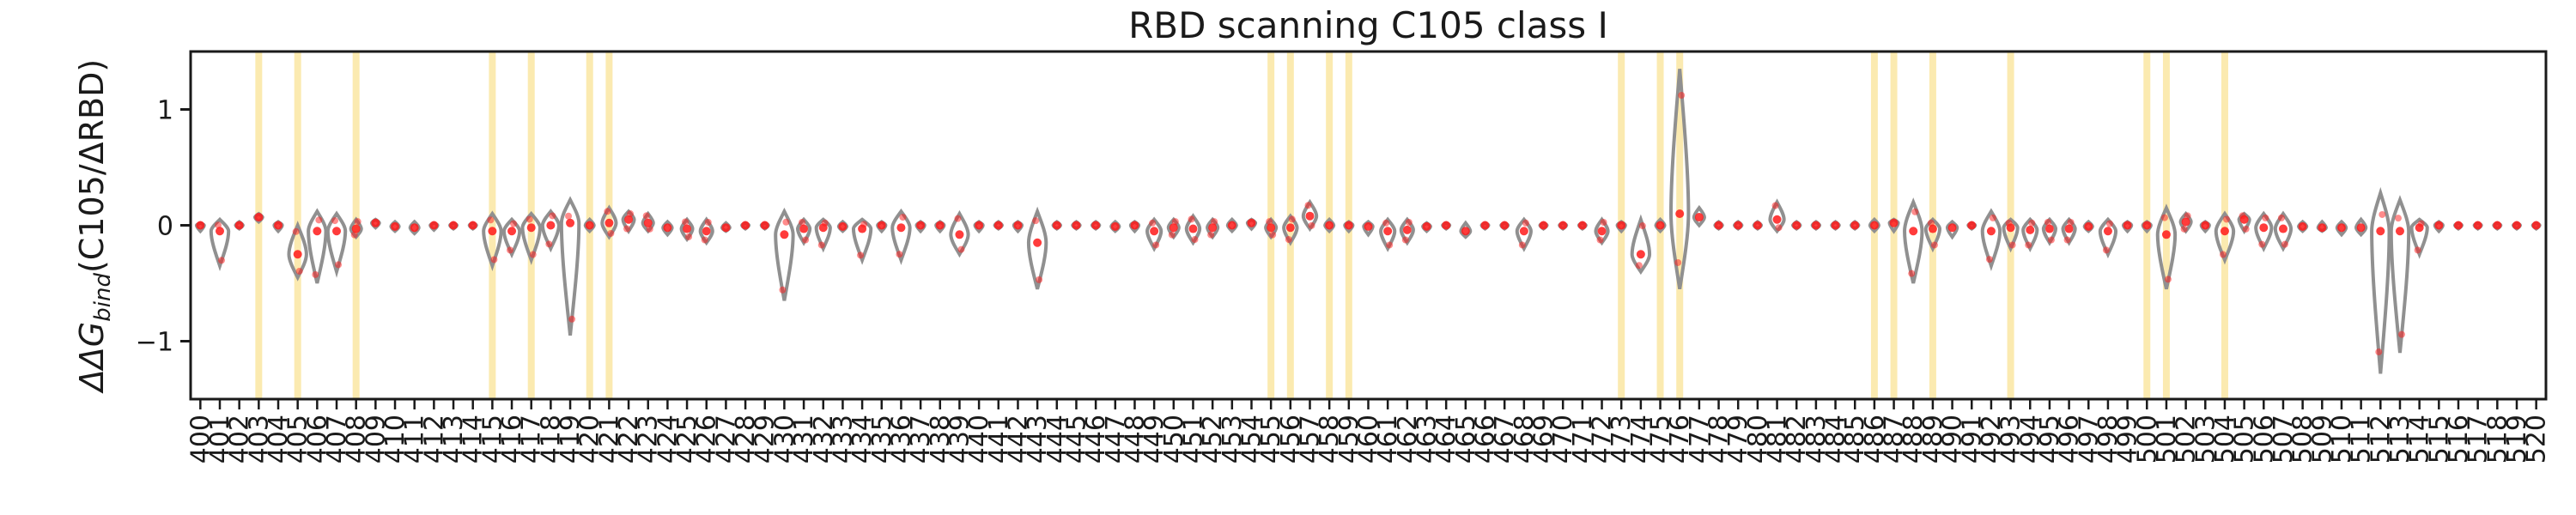 The width and height of the screenshot is (2576, 515). Describe the element at coordinates (2206, 439) in the screenshot. I see `x-tick-label: 503` at that location.